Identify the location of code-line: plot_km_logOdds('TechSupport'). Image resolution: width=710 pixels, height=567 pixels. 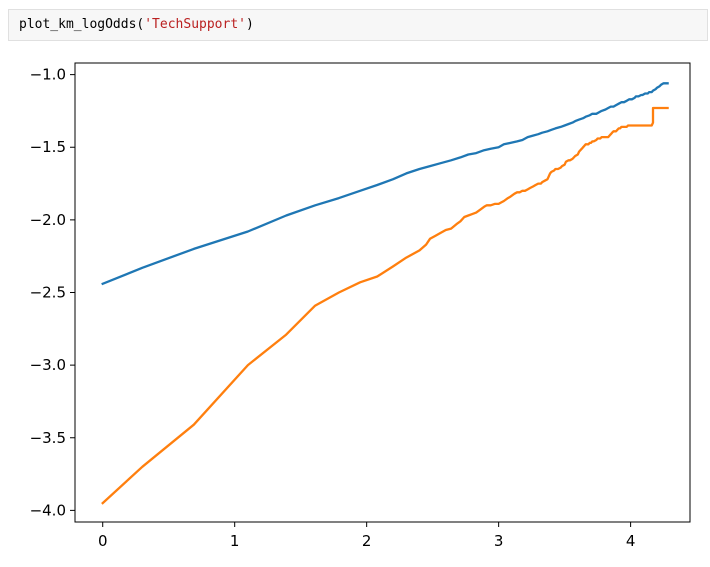
(136, 24).